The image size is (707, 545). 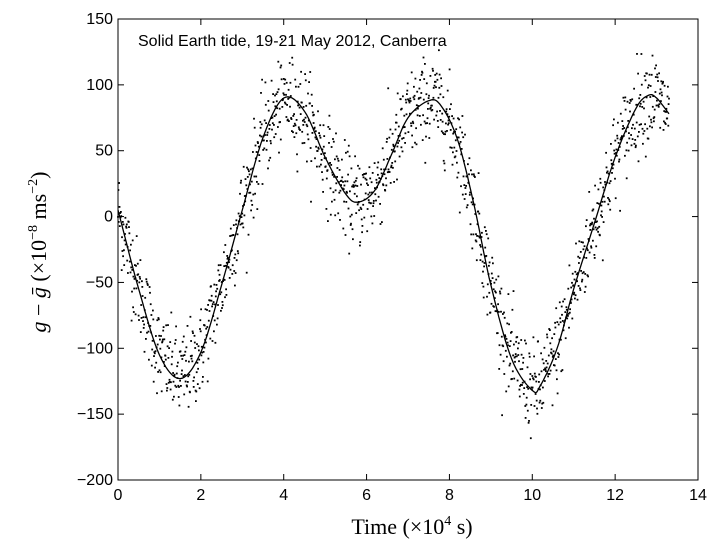 I want to click on x-tick-label: 6, so click(x=366, y=495).